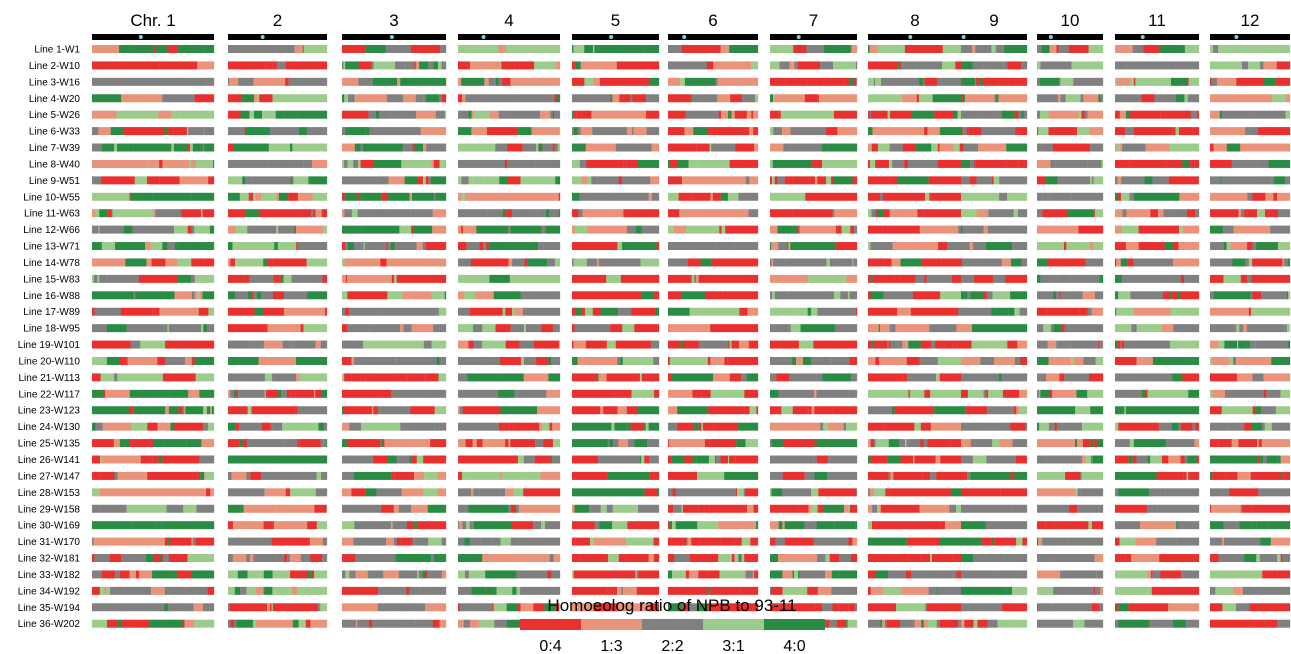  What do you see at coordinates (393, 20) in the screenshot?
I see `chromosome-label: 3` at bounding box center [393, 20].